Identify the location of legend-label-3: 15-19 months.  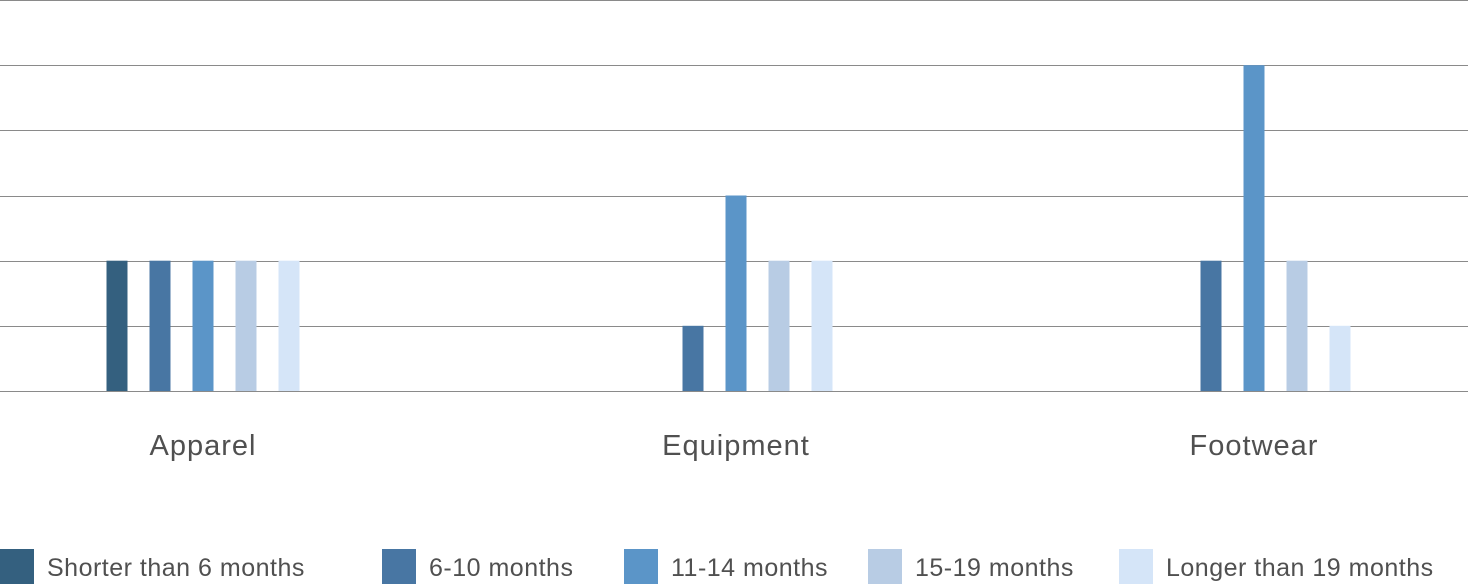
(994, 568).